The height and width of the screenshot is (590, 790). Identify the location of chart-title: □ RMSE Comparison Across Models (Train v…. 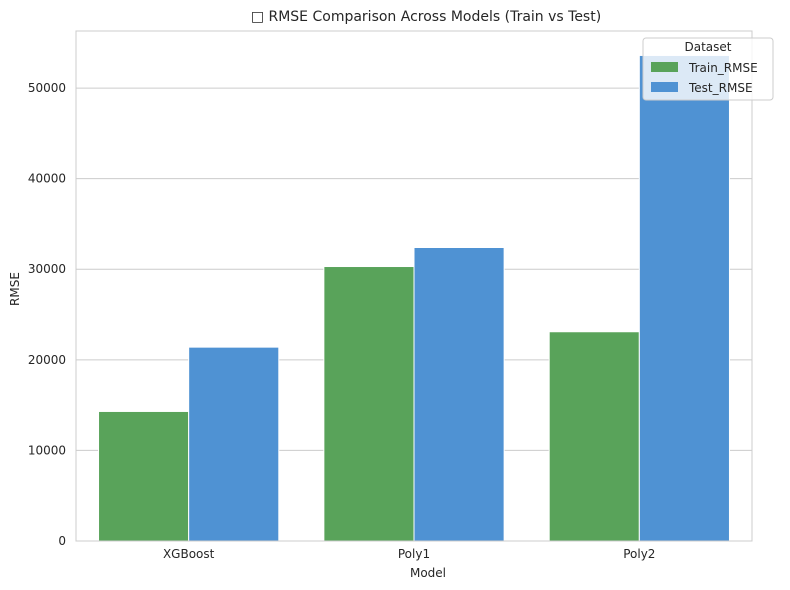
(426, 17).